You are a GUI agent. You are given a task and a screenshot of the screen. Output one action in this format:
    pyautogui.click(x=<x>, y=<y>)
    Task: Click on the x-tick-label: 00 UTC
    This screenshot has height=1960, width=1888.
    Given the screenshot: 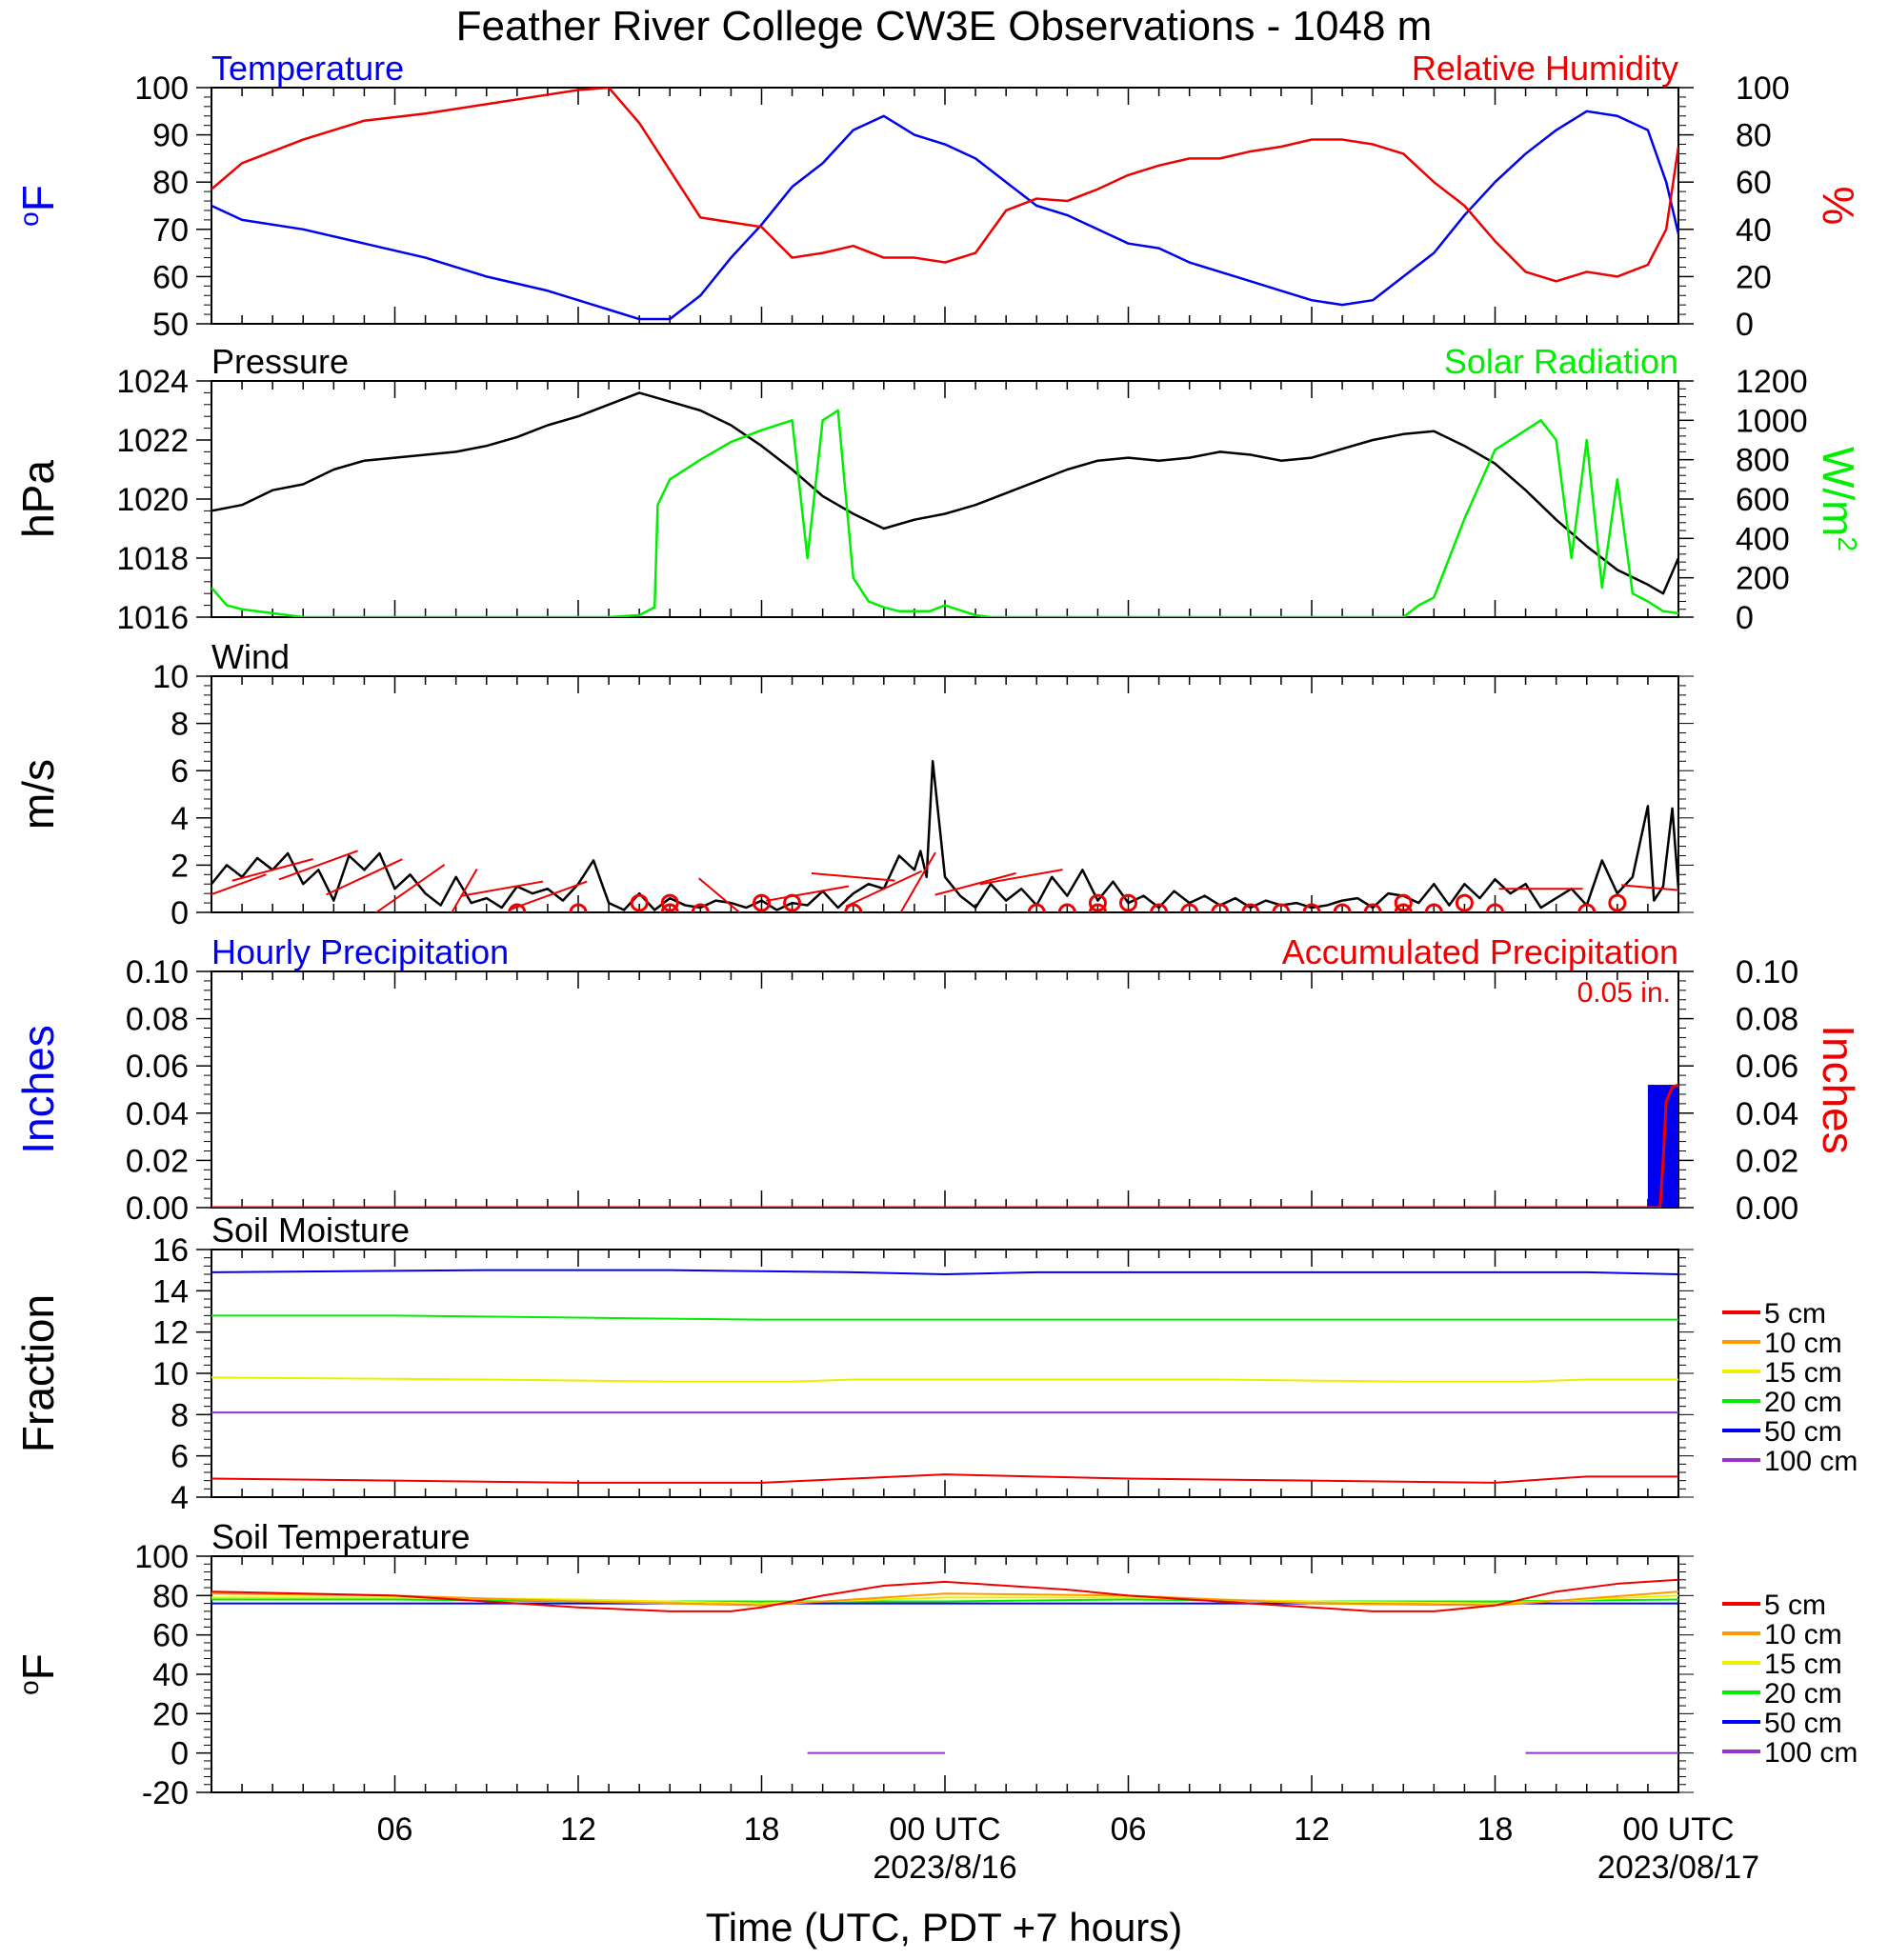 What is the action you would take?
    pyautogui.click(x=944, y=1829)
    